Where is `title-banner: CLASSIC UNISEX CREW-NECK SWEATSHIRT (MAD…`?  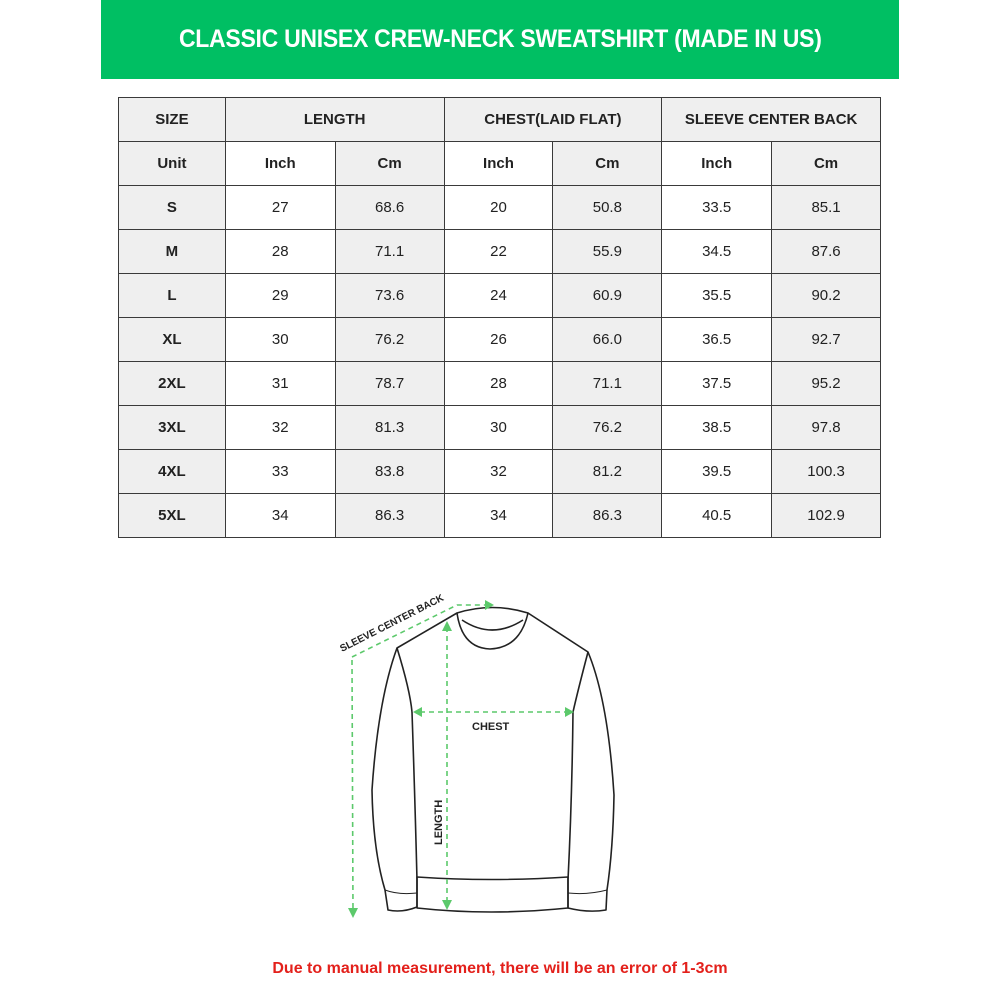
title-banner: CLASSIC UNISEX CREW-NECK SWEATSHIRT (MAD… is located at coordinates (500, 39).